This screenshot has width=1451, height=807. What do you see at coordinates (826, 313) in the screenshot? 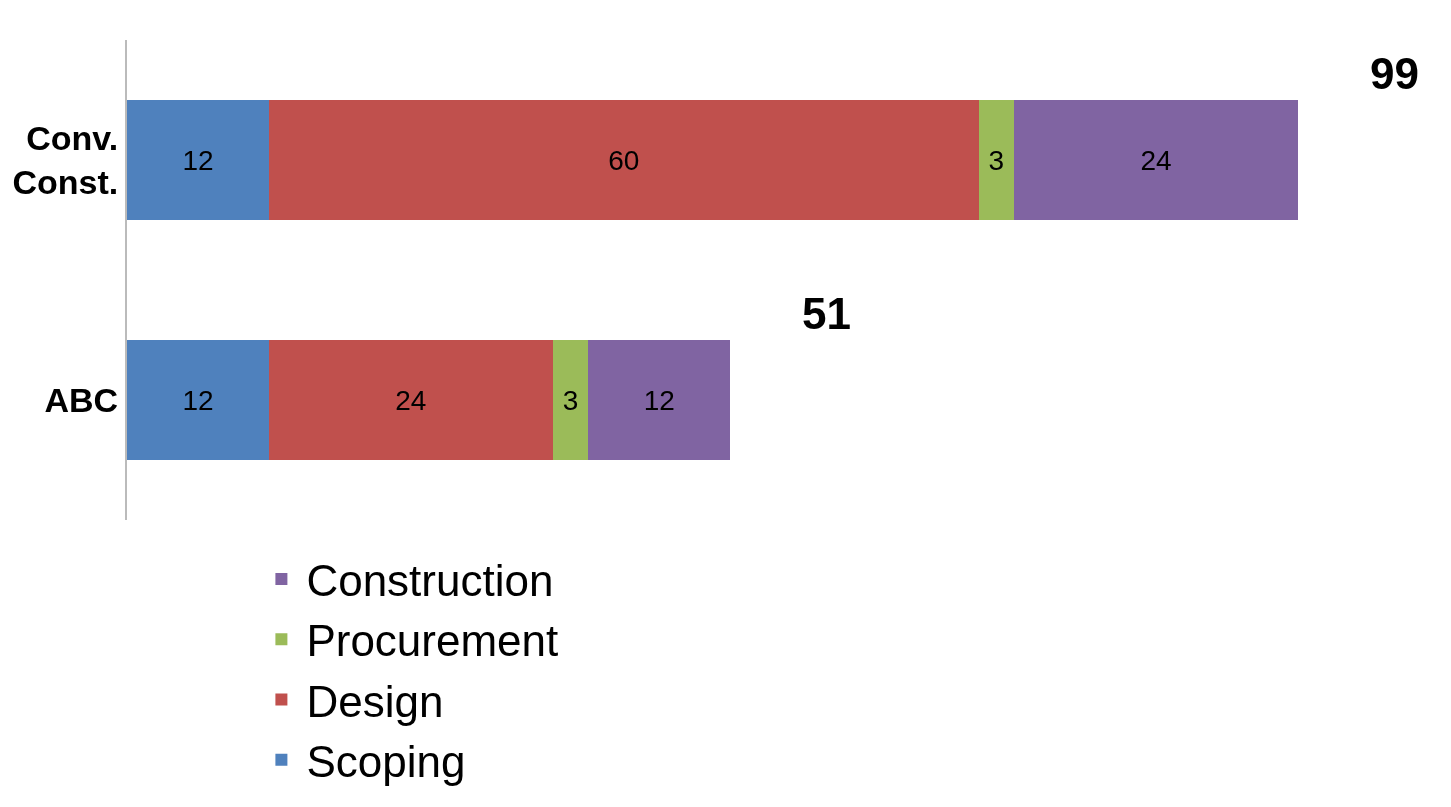
I see `total-label: 51` at bounding box center [826, 313].